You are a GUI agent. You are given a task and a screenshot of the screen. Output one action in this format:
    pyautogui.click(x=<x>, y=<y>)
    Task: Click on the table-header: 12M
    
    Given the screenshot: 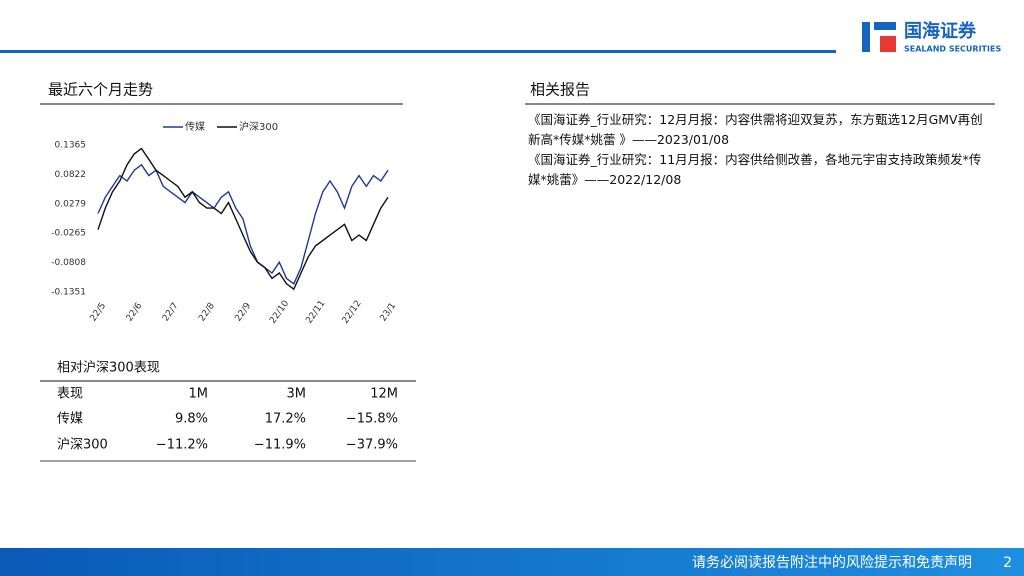 What is the action you would take?
    pyautogui.click(x=384, y=394)
    